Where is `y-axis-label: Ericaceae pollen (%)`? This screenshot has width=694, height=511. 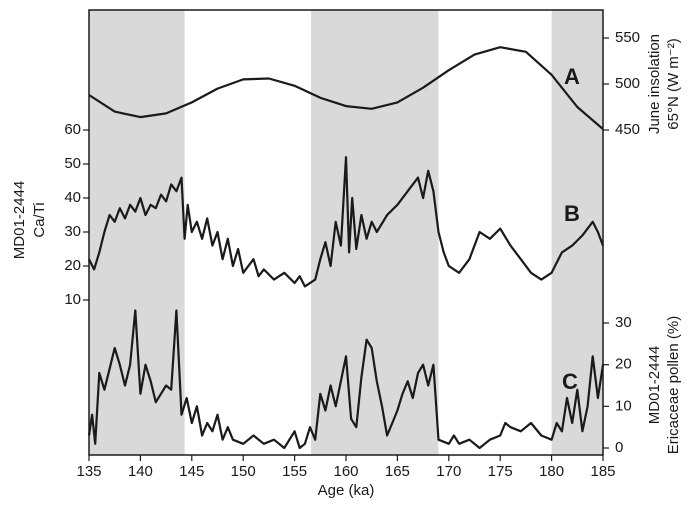
y-axis-label: Ericaceae pollen (%) is located at coordinates (673, 385).